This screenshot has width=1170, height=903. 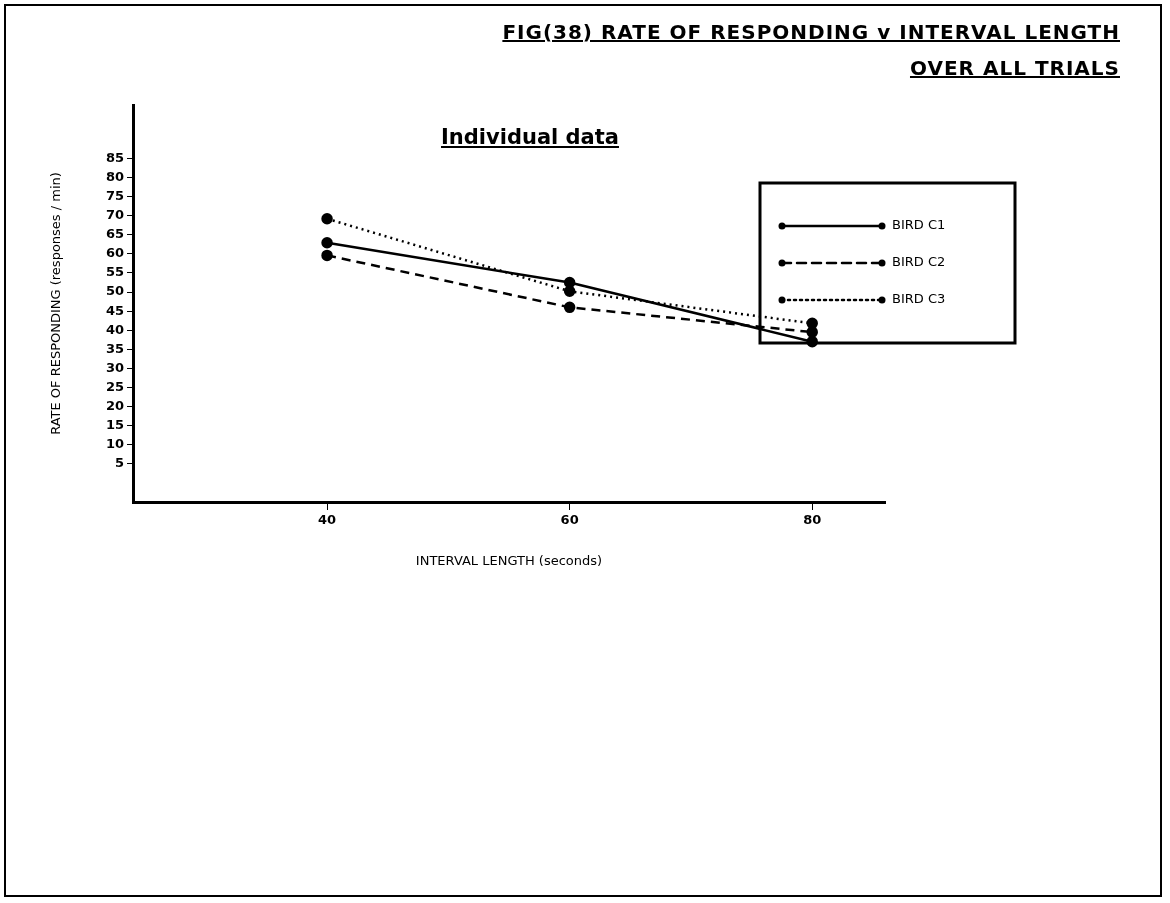 What do you see at coordinates (114, 367) in the screenshot?
I see `y-tick-label: 30` at bounding box center [114, 367].